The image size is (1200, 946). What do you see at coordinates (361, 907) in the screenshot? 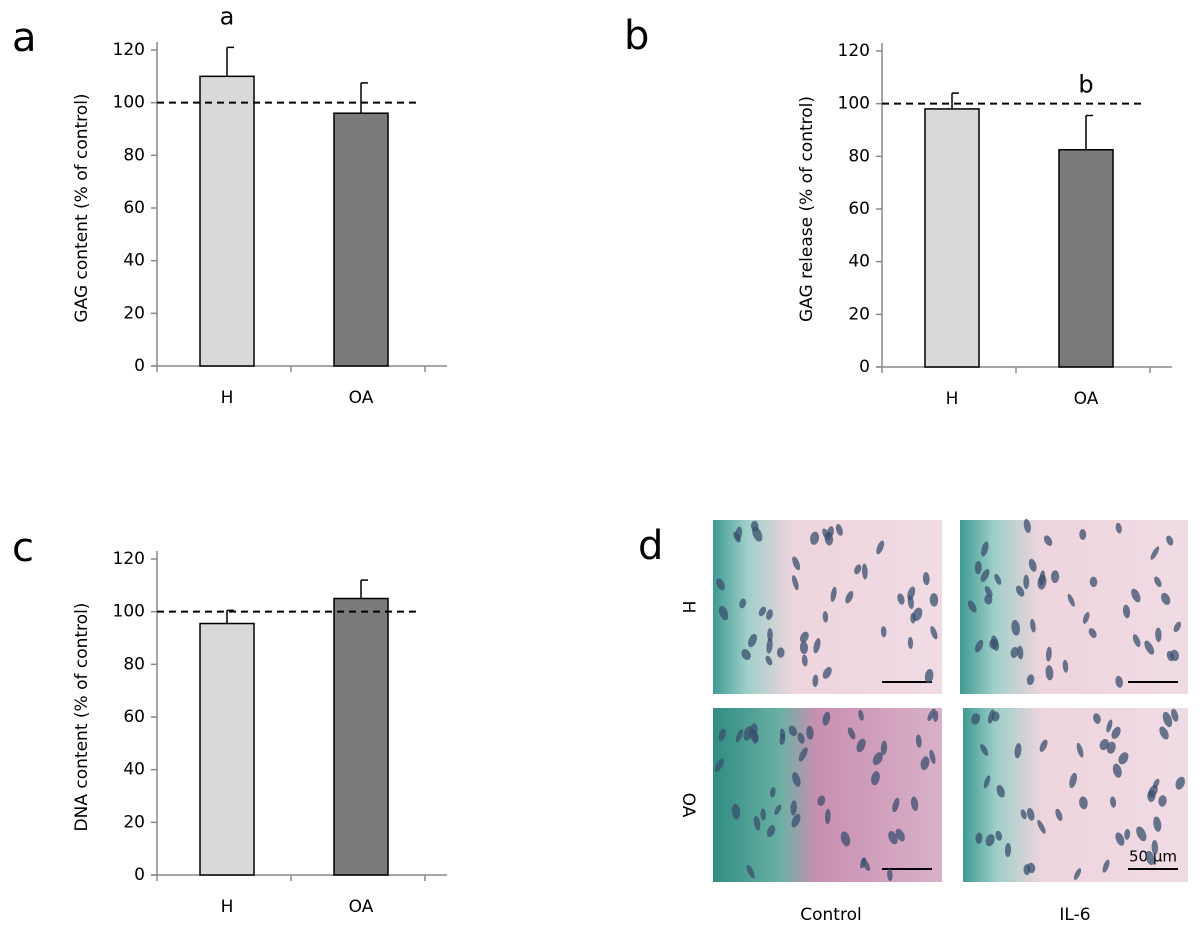
I see `x-tick-label: OA` at bounding box center [361, 907].